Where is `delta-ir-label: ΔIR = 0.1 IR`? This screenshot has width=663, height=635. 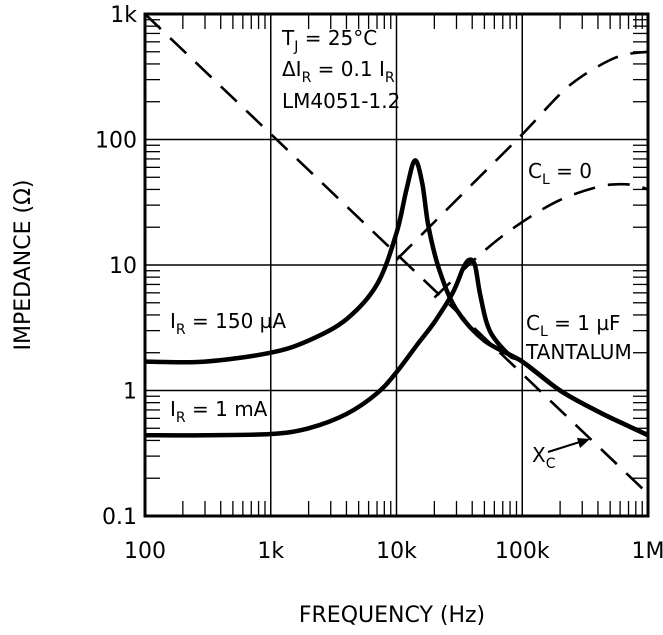
delta-ir-label: ΔIR = 0.1 IR is located at coordinates (338, 71).